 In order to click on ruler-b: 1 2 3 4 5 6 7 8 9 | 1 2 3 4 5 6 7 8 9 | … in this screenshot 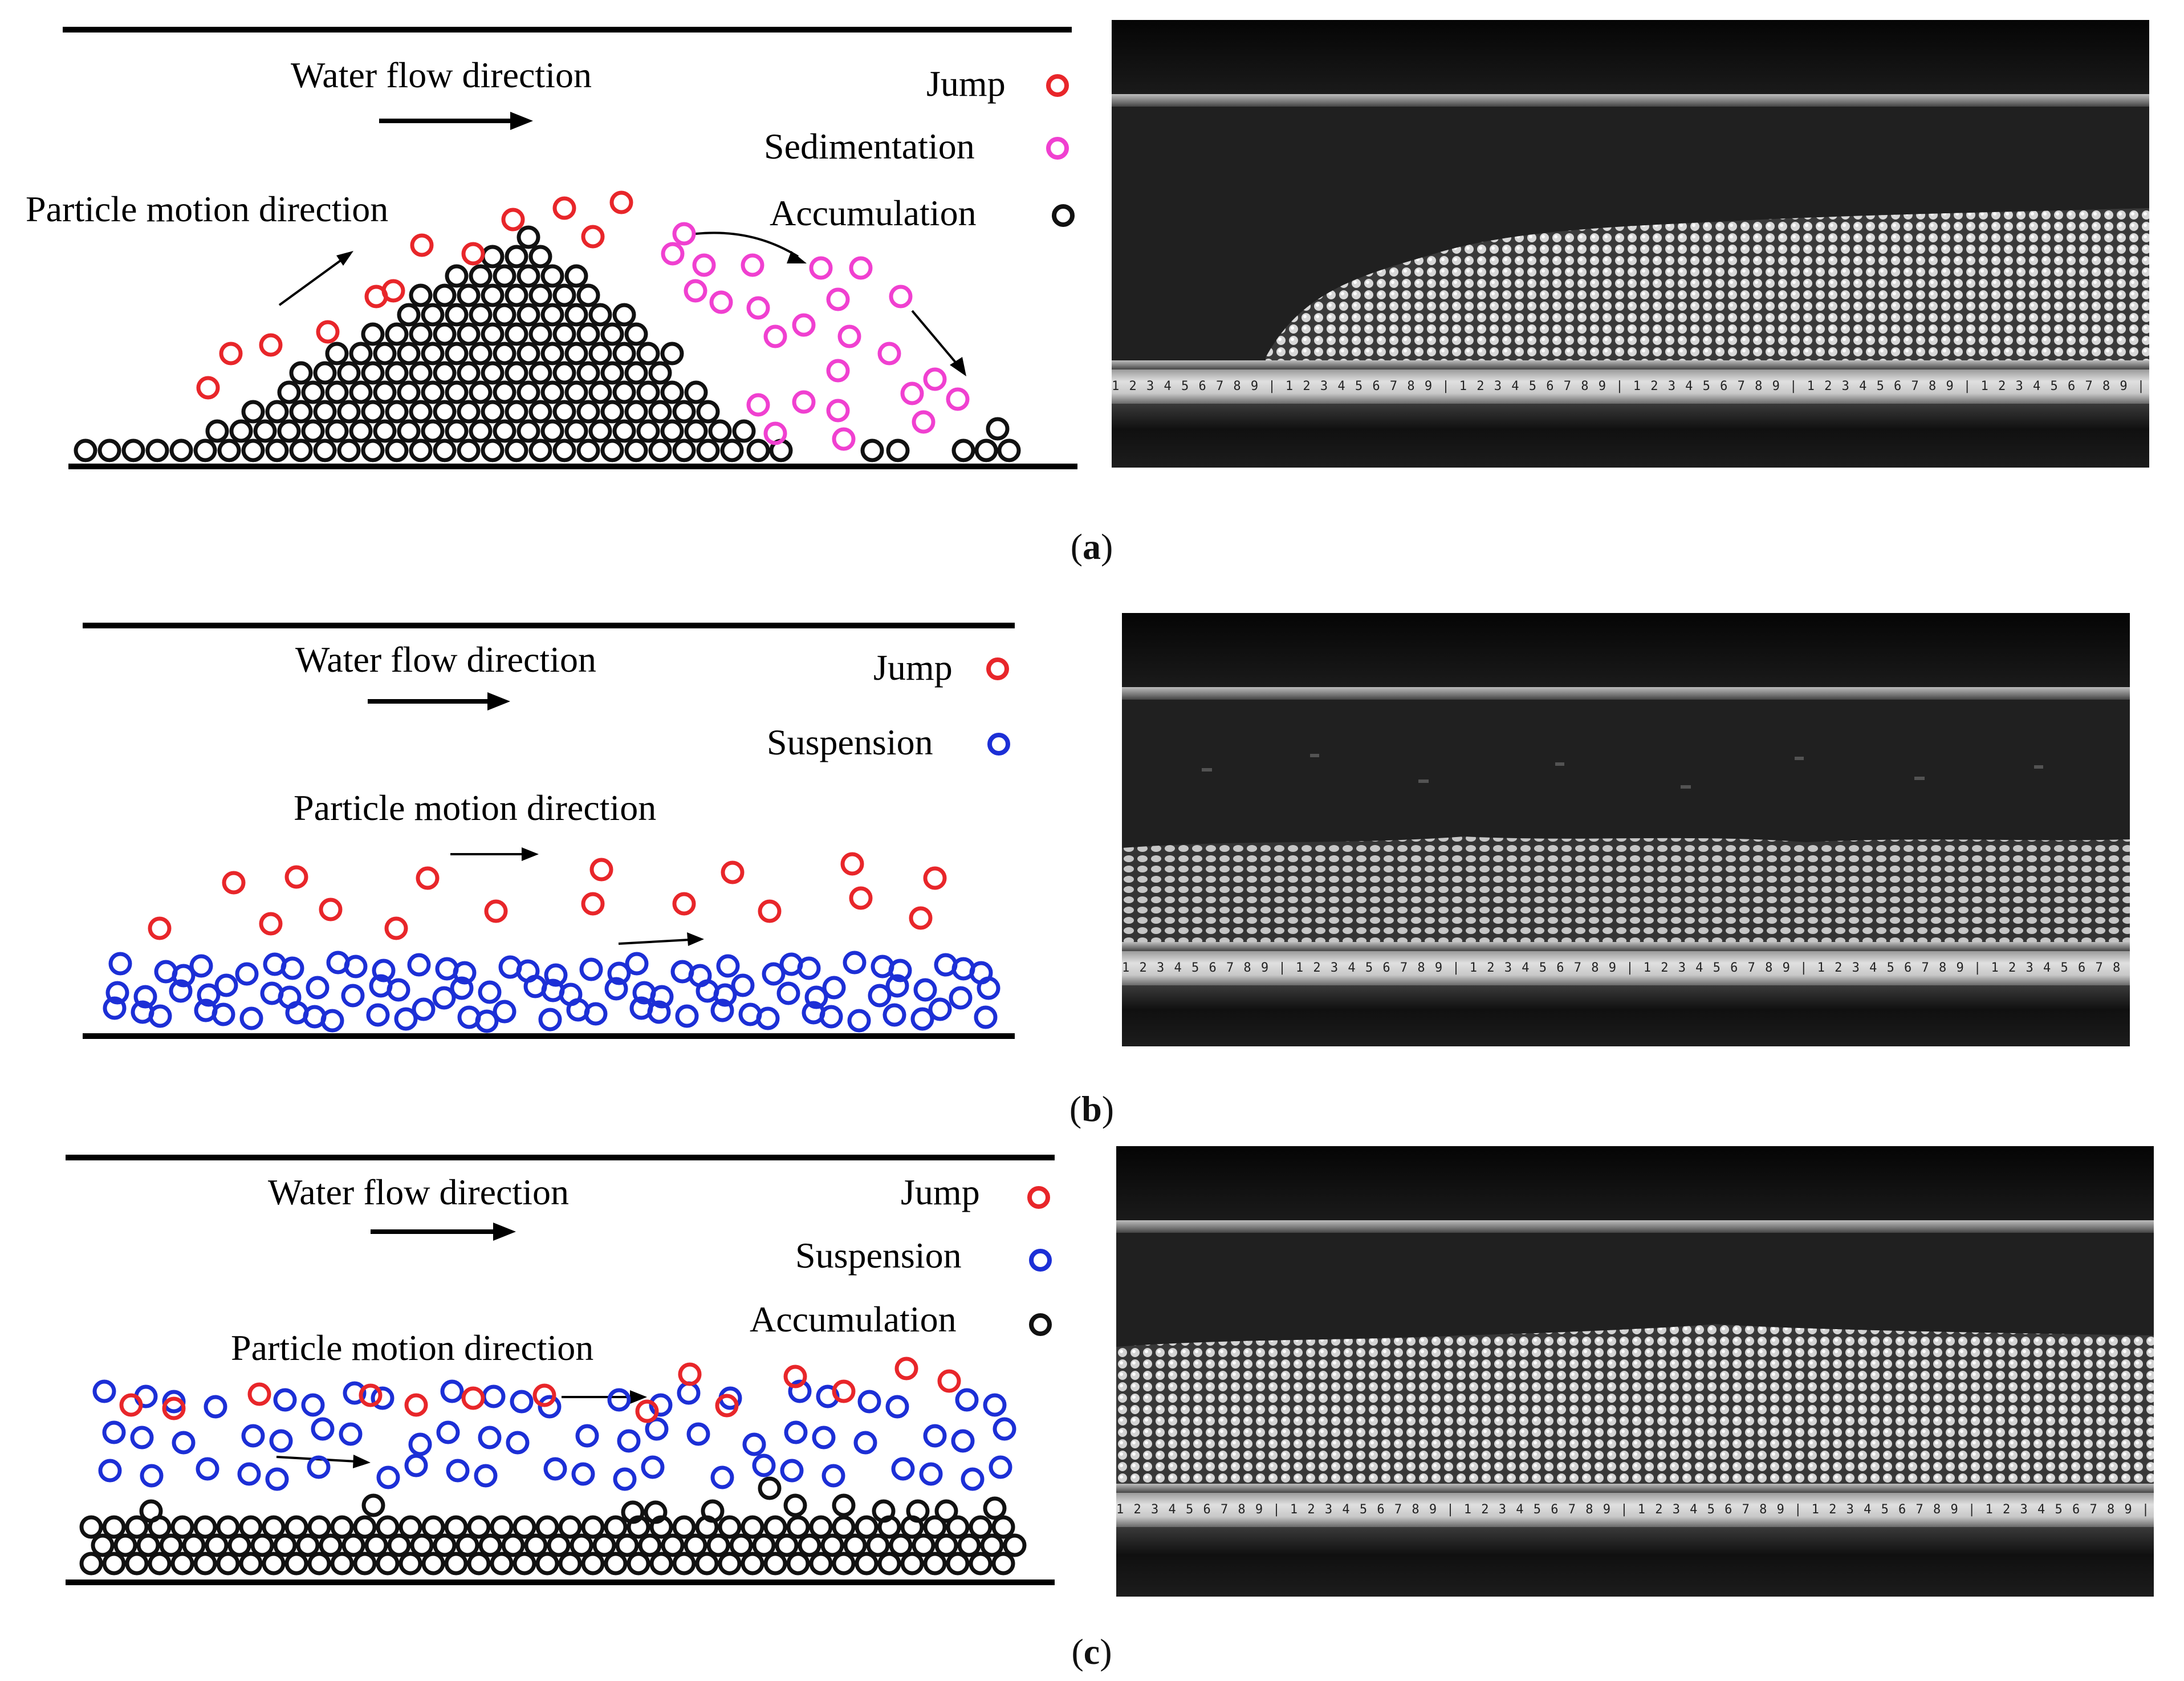, I will do `click(1626, 968)`.